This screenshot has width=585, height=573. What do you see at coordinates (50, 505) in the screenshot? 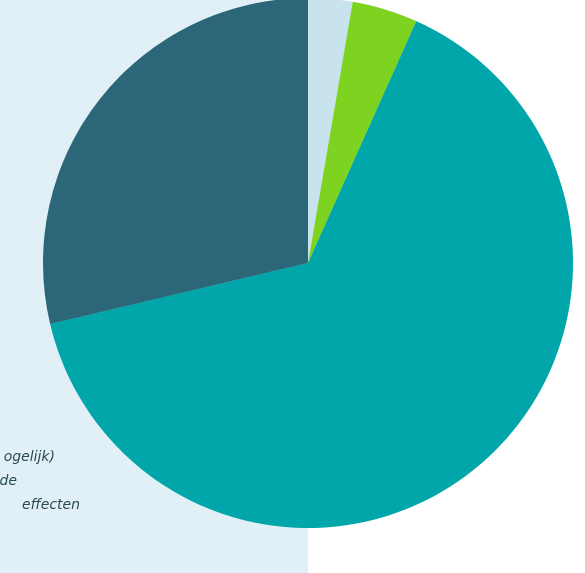
I see `legend-line-3: effecten` at bounding box center [50, 505].